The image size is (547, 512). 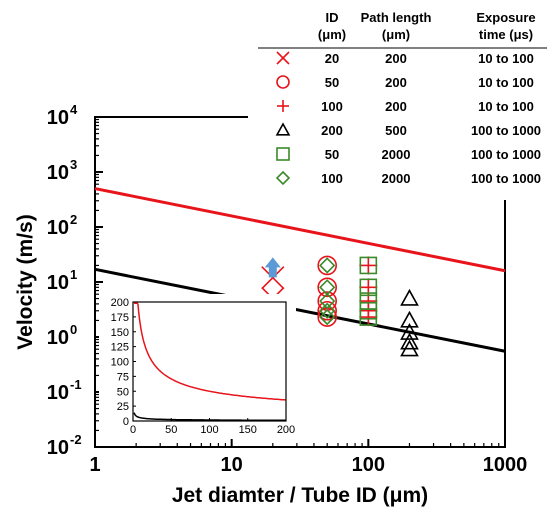 I want to click on legend-header: ID, so click(x=332, y=17).